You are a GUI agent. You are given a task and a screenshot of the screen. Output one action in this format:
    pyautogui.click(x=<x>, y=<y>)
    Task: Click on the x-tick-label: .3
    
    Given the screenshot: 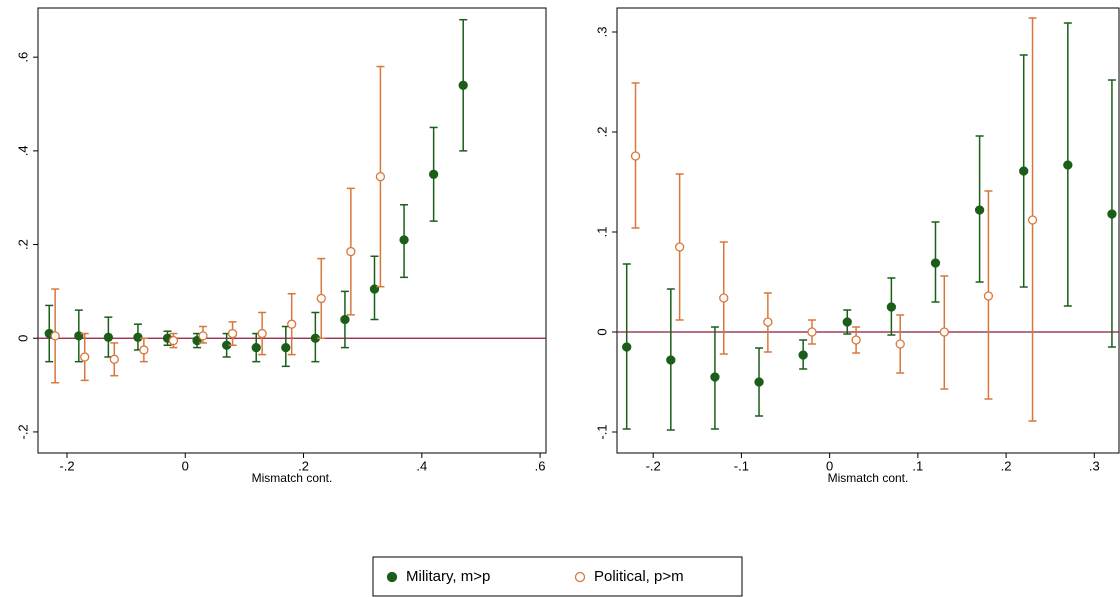 What is the action you would take?
    pyautogui.click(x=1094, y=465)
    